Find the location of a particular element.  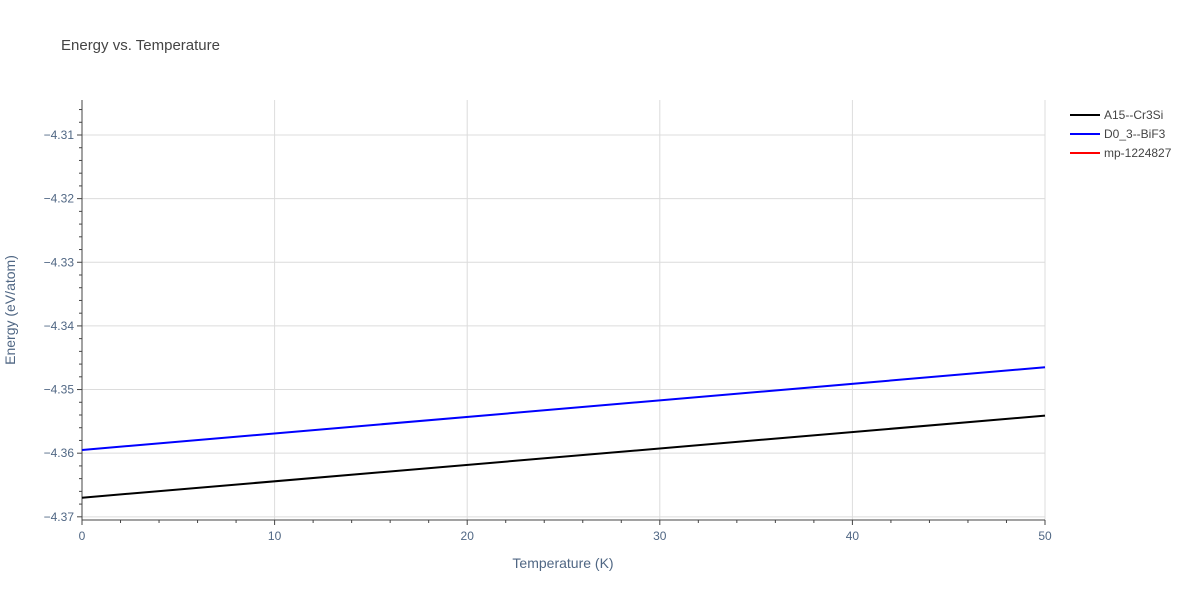

y-tick-label: −4.37 is located at coordinates (59, 517).